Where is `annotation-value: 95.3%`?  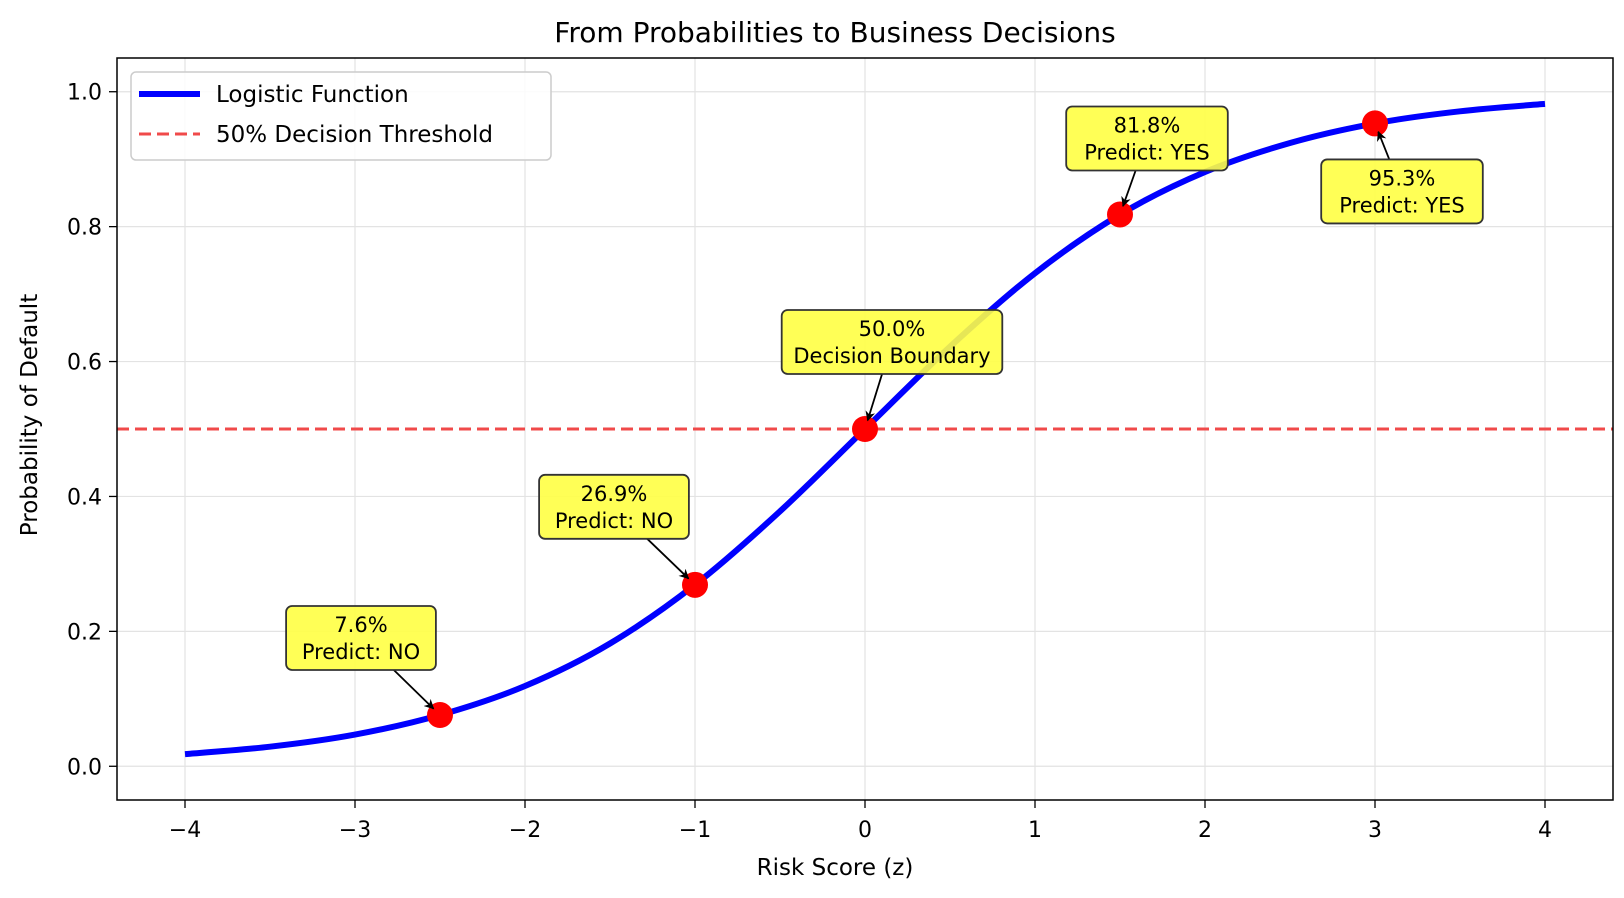
annotation-value: 95.3% is located at coordinates (1402, 178).